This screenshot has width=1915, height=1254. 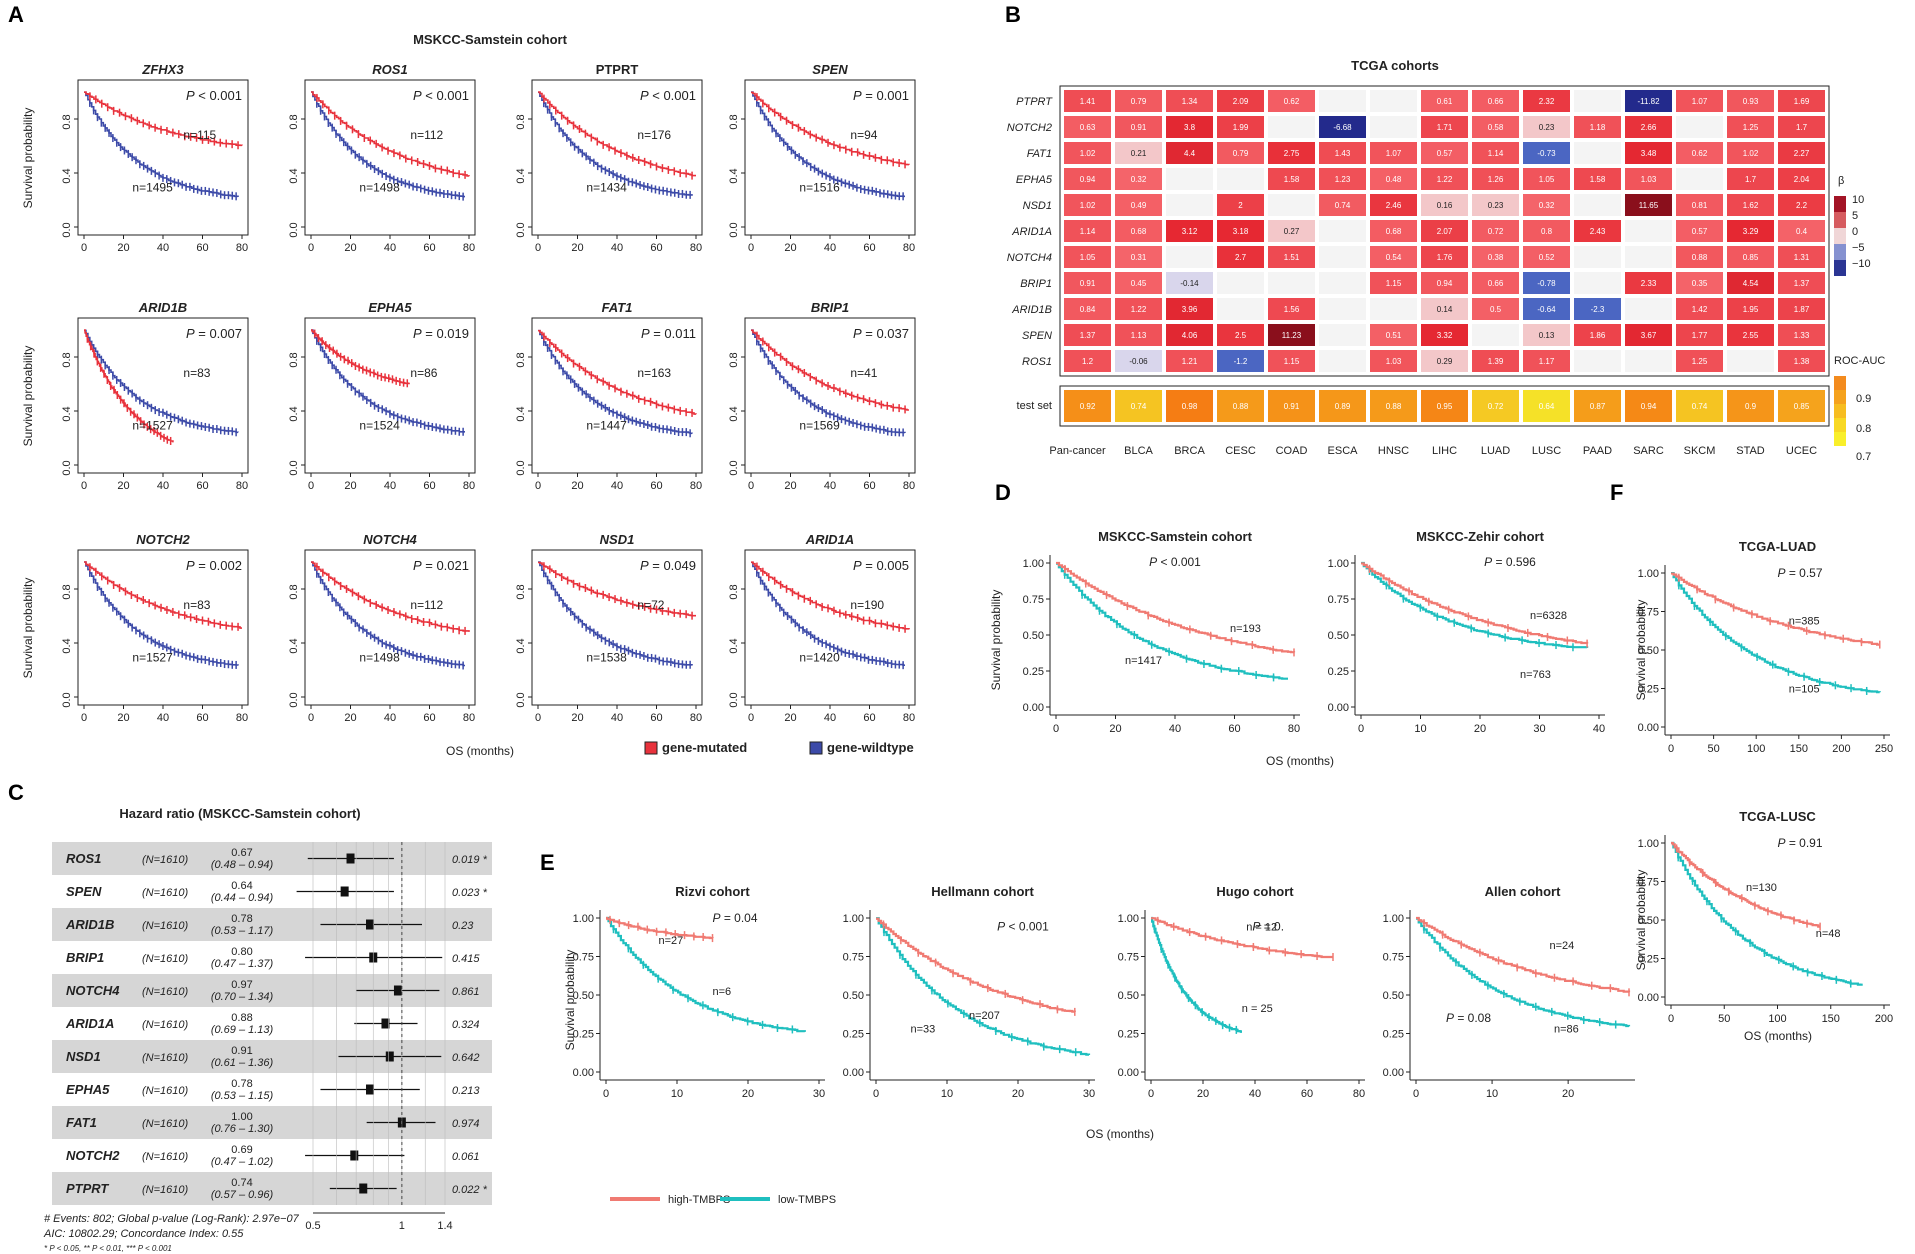 What do you see at coordinates (241, 853) in the screenshot?
I see `forest-hr-value: 0.67` at bounding box center [241, 853].